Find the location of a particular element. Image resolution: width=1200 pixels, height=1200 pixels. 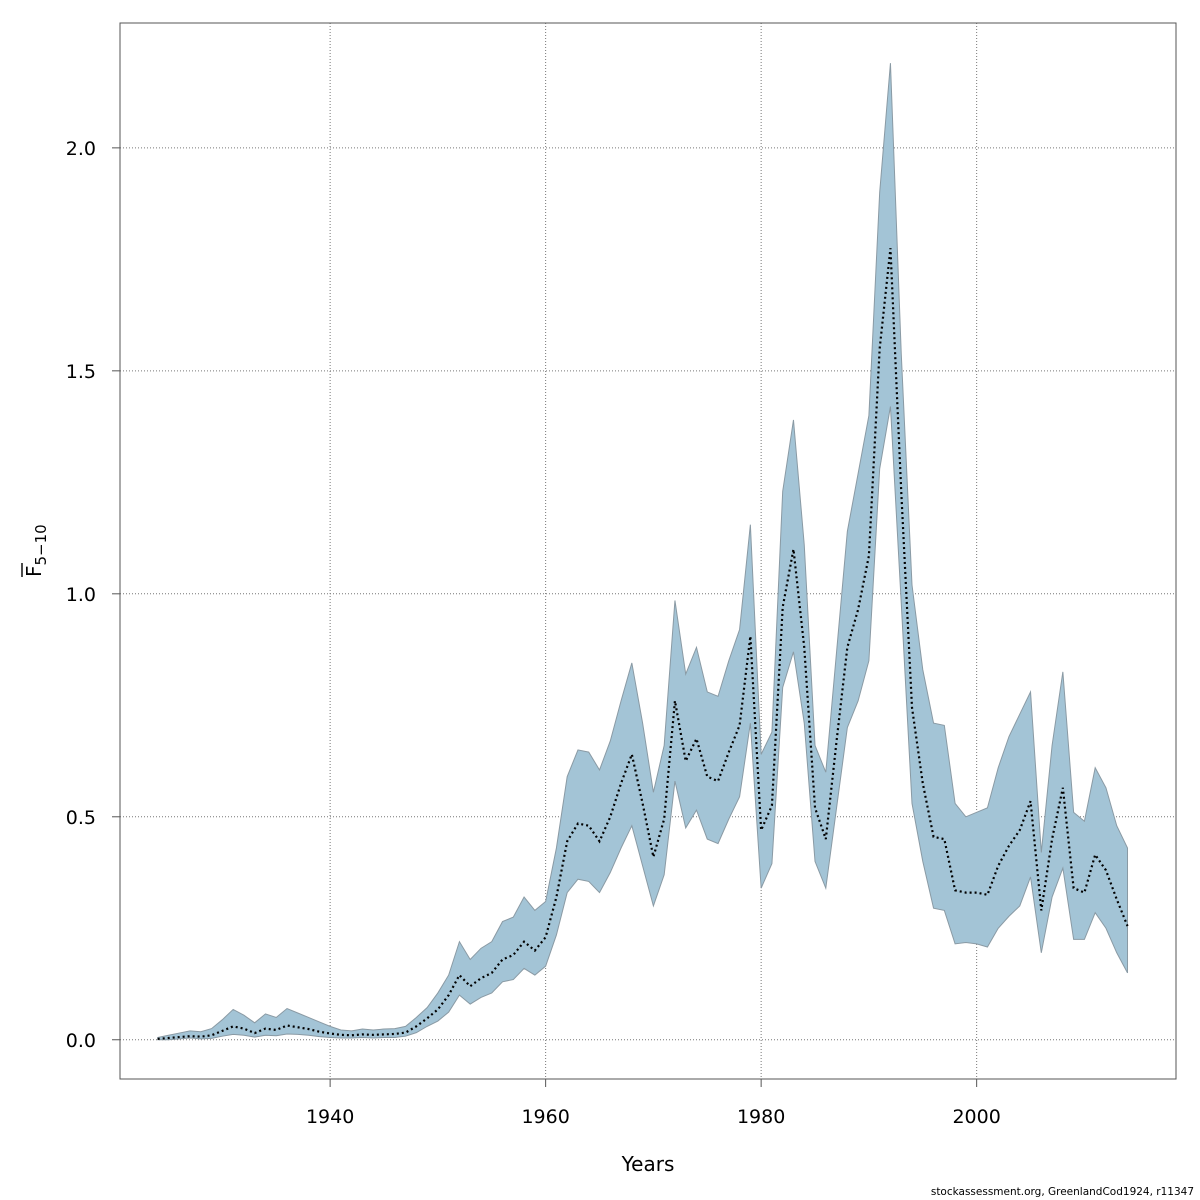

y-axis: 0.0 0.5 1.0 1.5 2.0 is located at coordinates (93, 595).